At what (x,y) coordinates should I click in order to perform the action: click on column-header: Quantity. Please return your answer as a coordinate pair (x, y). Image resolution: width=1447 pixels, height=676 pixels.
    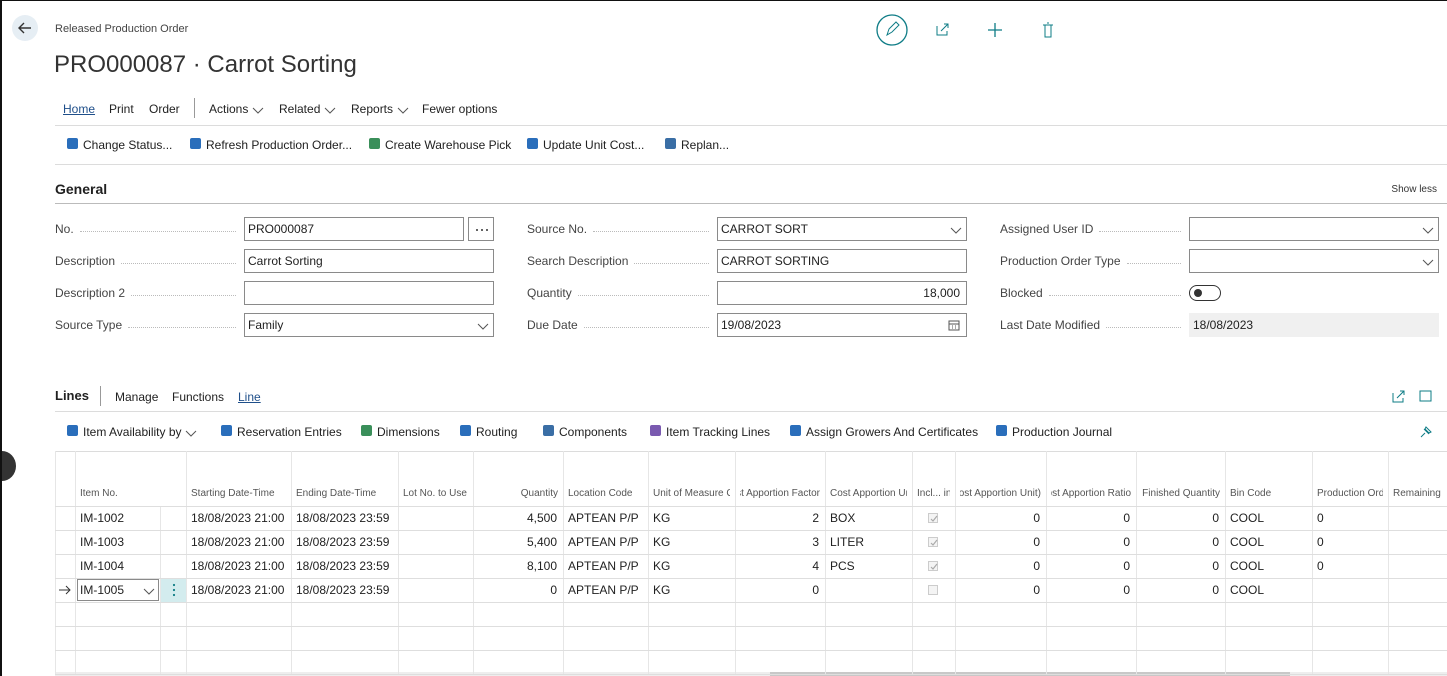
    Looking at the image, I should click on (518, 478).